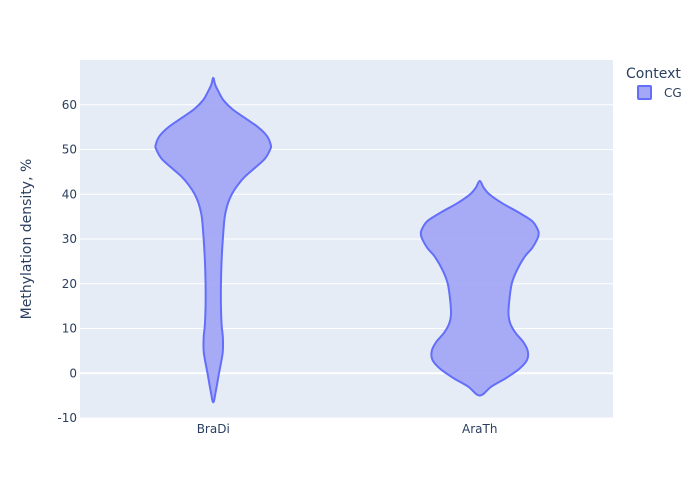 The width and height of the screenshot is (700, 500). Describe the element at coordinates (67, 418) in the screenshot. I see `y-tick-label: -10` at that location.